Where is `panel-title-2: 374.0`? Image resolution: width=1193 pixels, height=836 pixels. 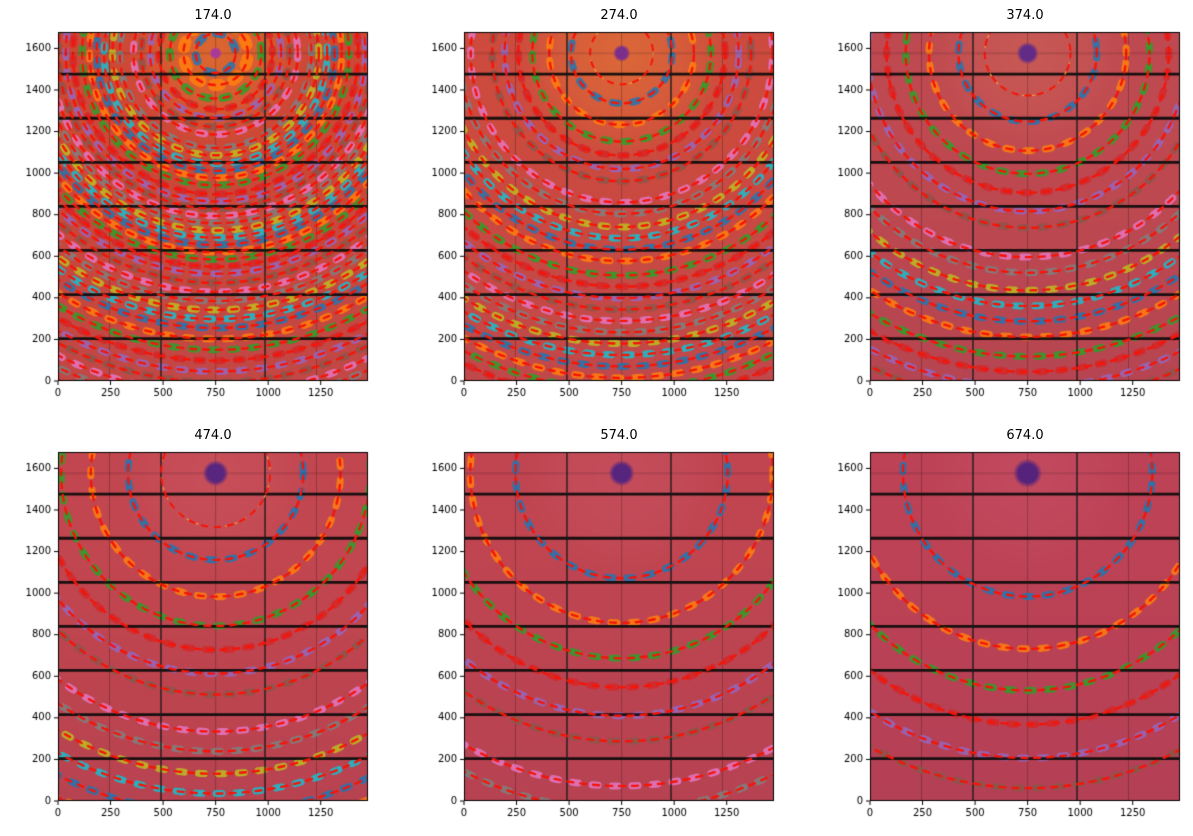
panel-title-2: 374.0 is located at coordinates (1025, 15).